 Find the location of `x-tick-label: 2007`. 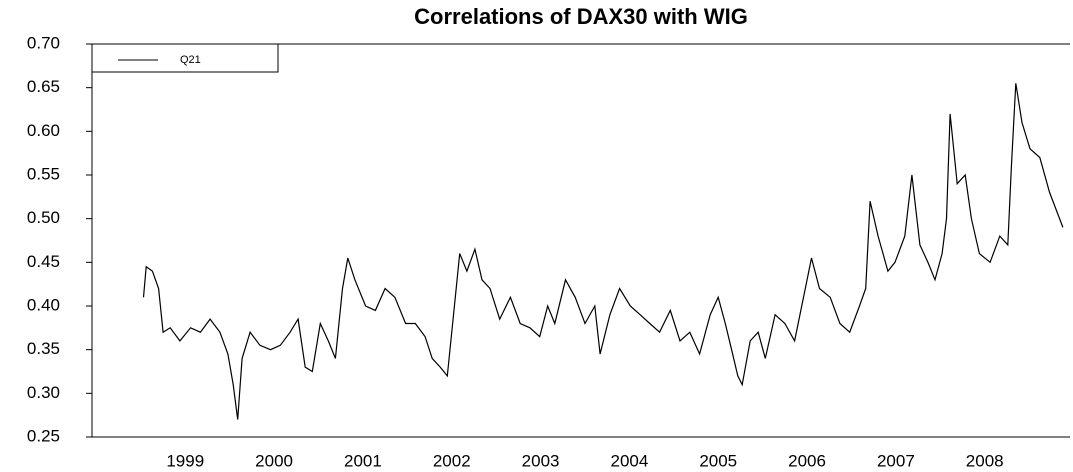

x-tick-label: 2007 is located at coordinates (896, 460).